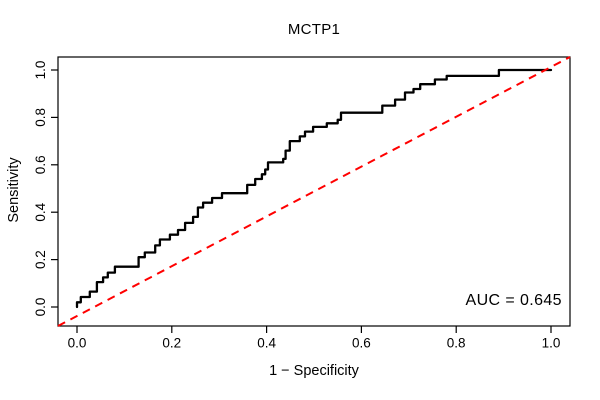  What do you see at coordinates (14, 190) in the screenshot?
I see `y-axis-label: Sensitivity` at bounding box center [14, 190].